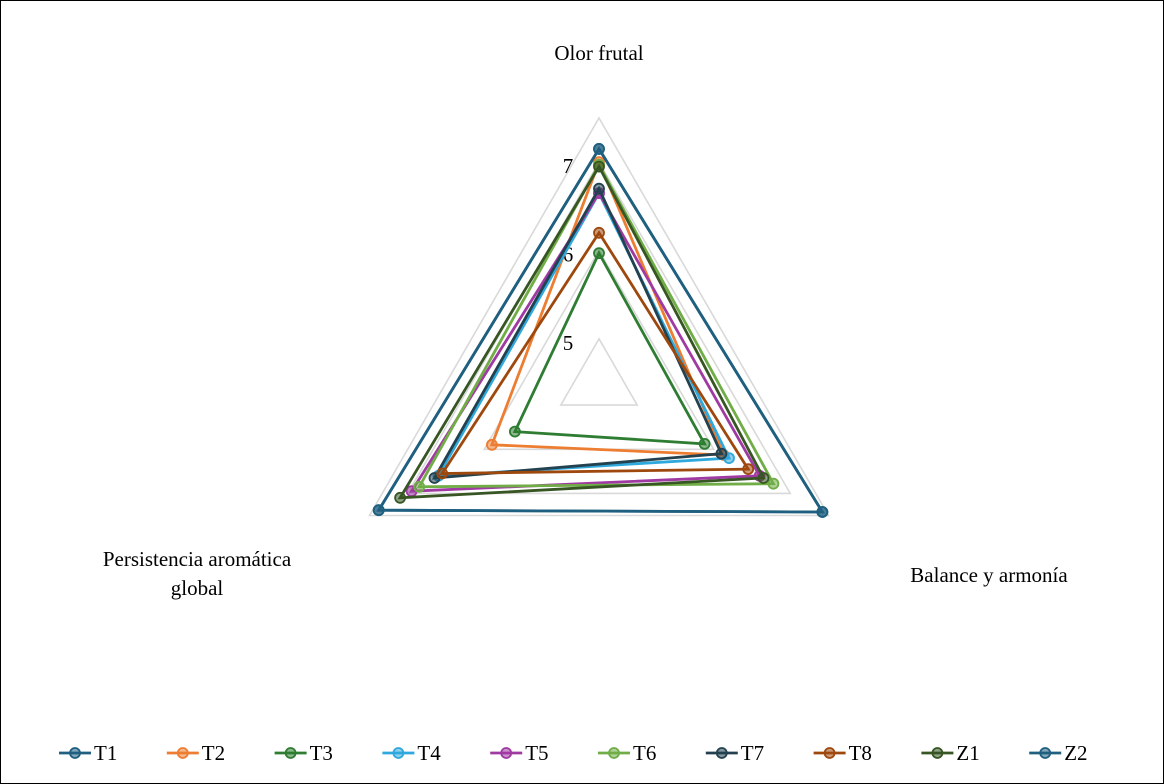 This screenshot has height=784, width=1164. I want to click on series-T6, so click(596, 325).